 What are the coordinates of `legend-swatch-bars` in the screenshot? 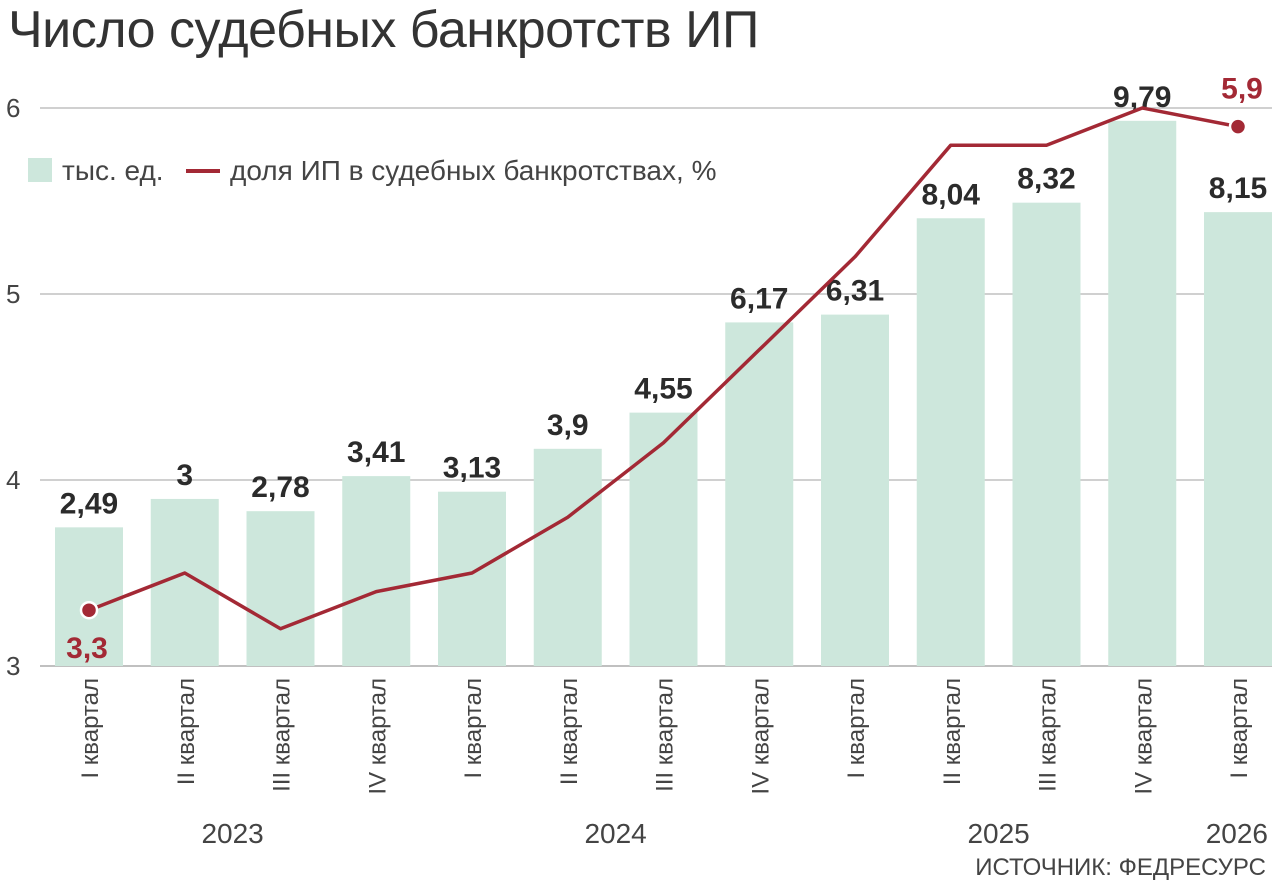 It's located at (40, 170).